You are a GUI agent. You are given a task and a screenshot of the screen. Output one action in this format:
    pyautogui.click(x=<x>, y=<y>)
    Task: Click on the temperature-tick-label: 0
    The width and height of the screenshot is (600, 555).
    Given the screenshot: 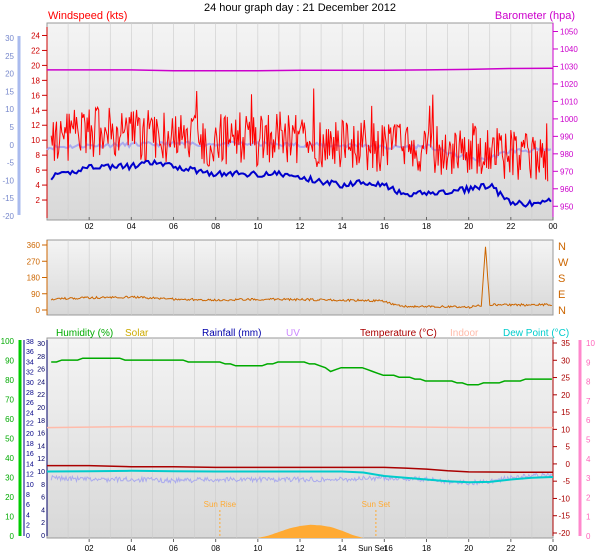 What is the action you would take?
    pyautogui.click(x=568, y=464)
    